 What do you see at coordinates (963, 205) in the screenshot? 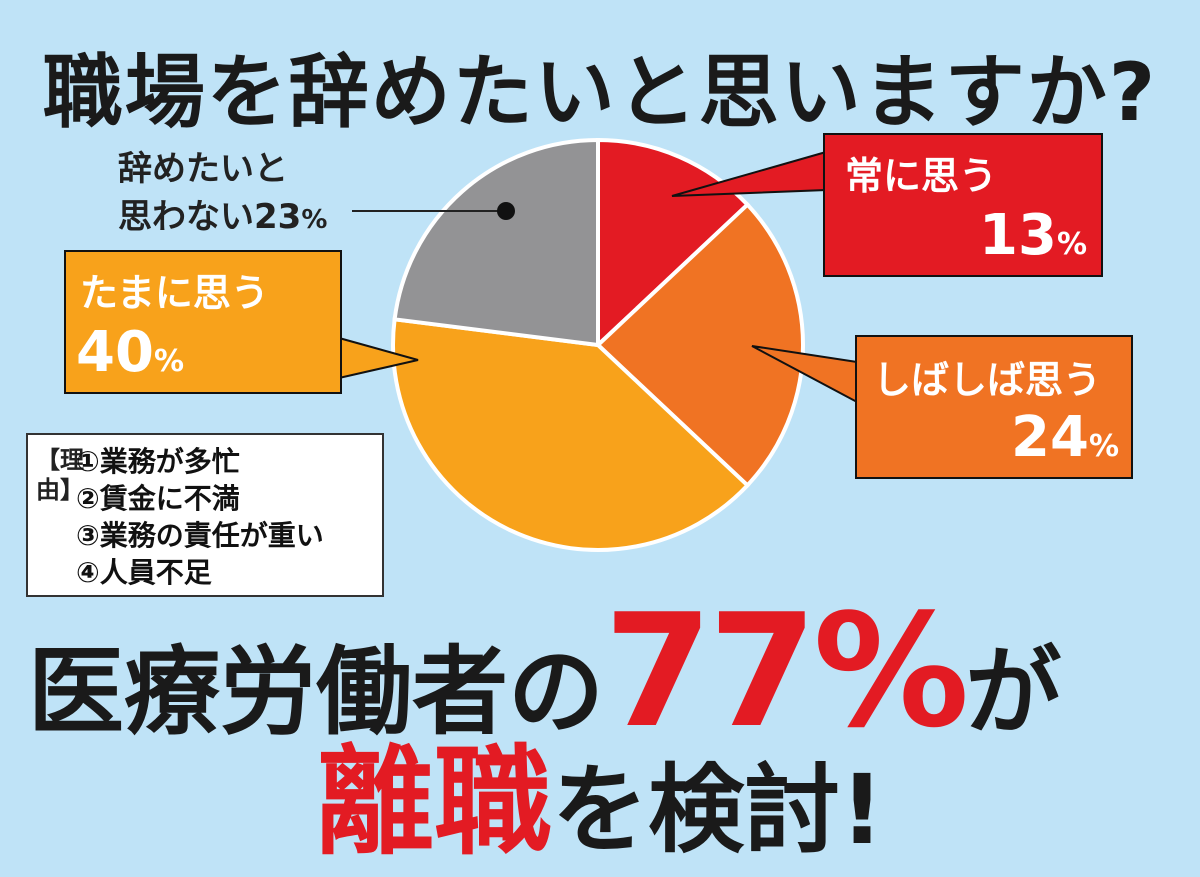
I see `label-box-always: 常に思う 13%` at bounding box center [963, 205].